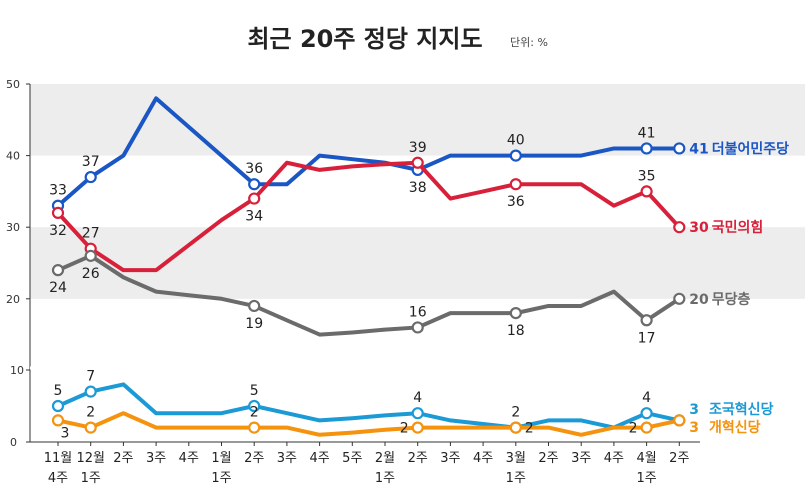  Describe the element at coordinates (58, 458) in the screenshot. I see `x-tick-label: 11월` at that location.